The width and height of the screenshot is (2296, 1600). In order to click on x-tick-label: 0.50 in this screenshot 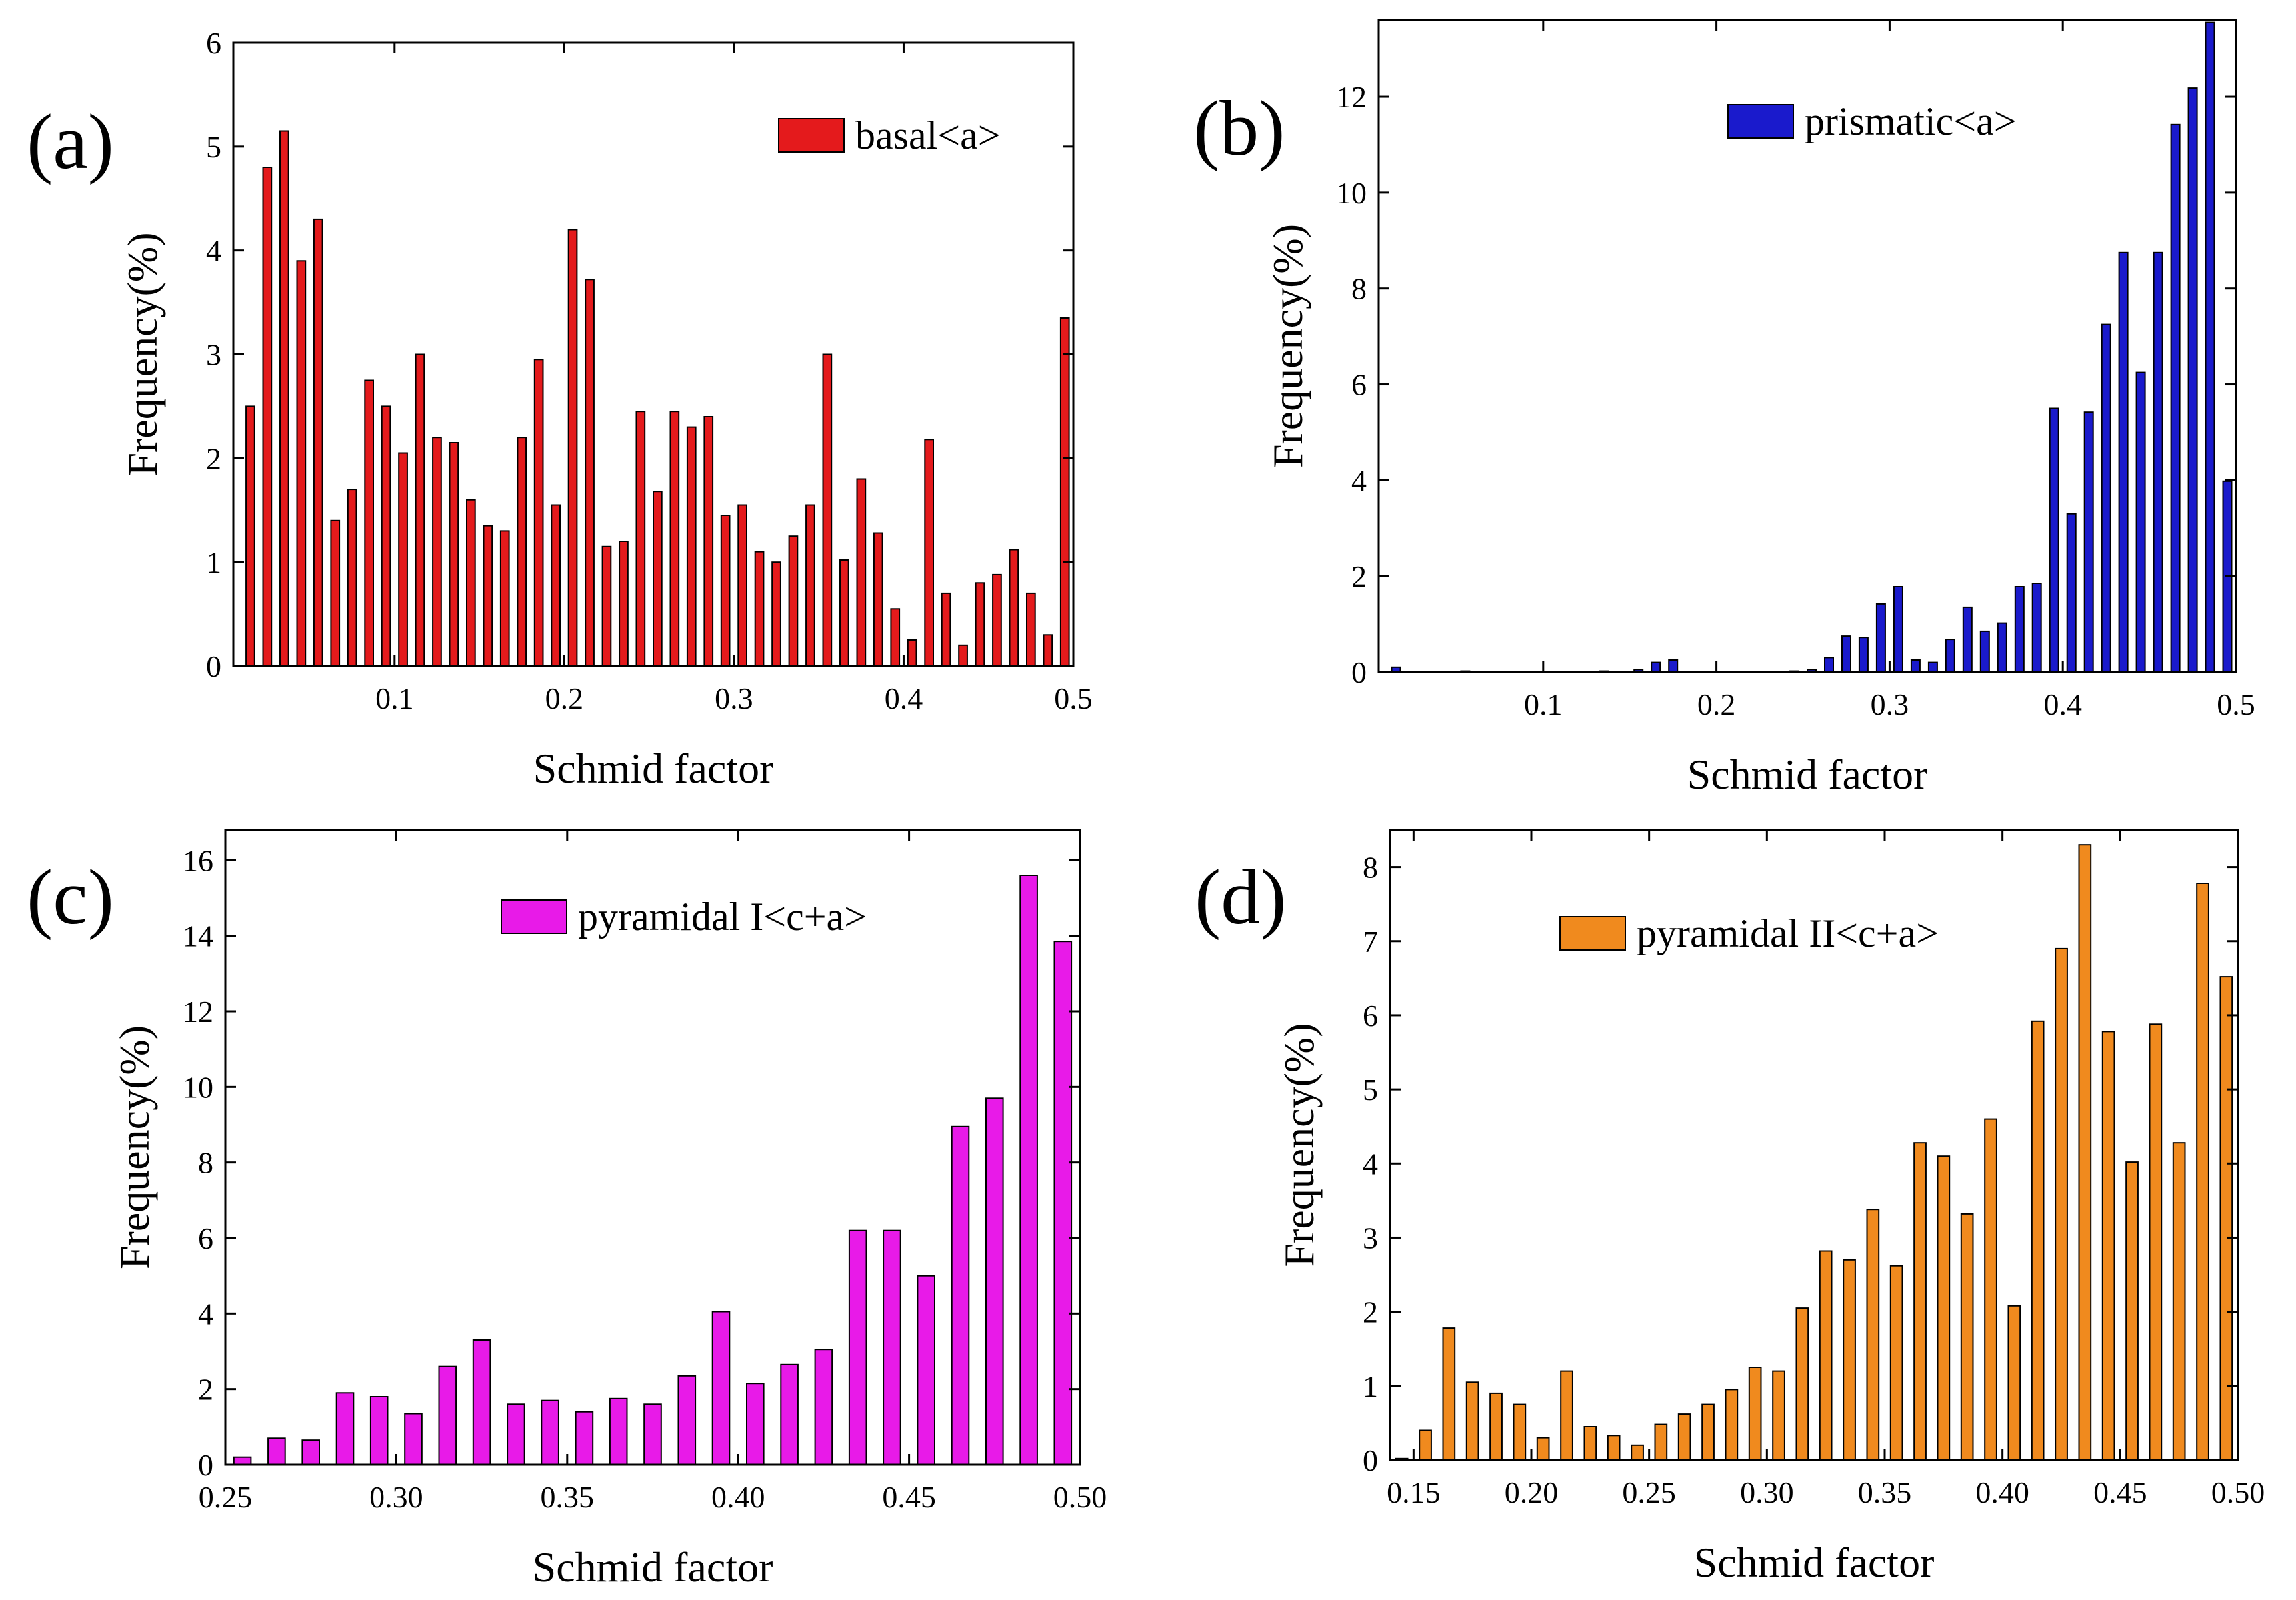, I will do `click(1080, 1497)`.